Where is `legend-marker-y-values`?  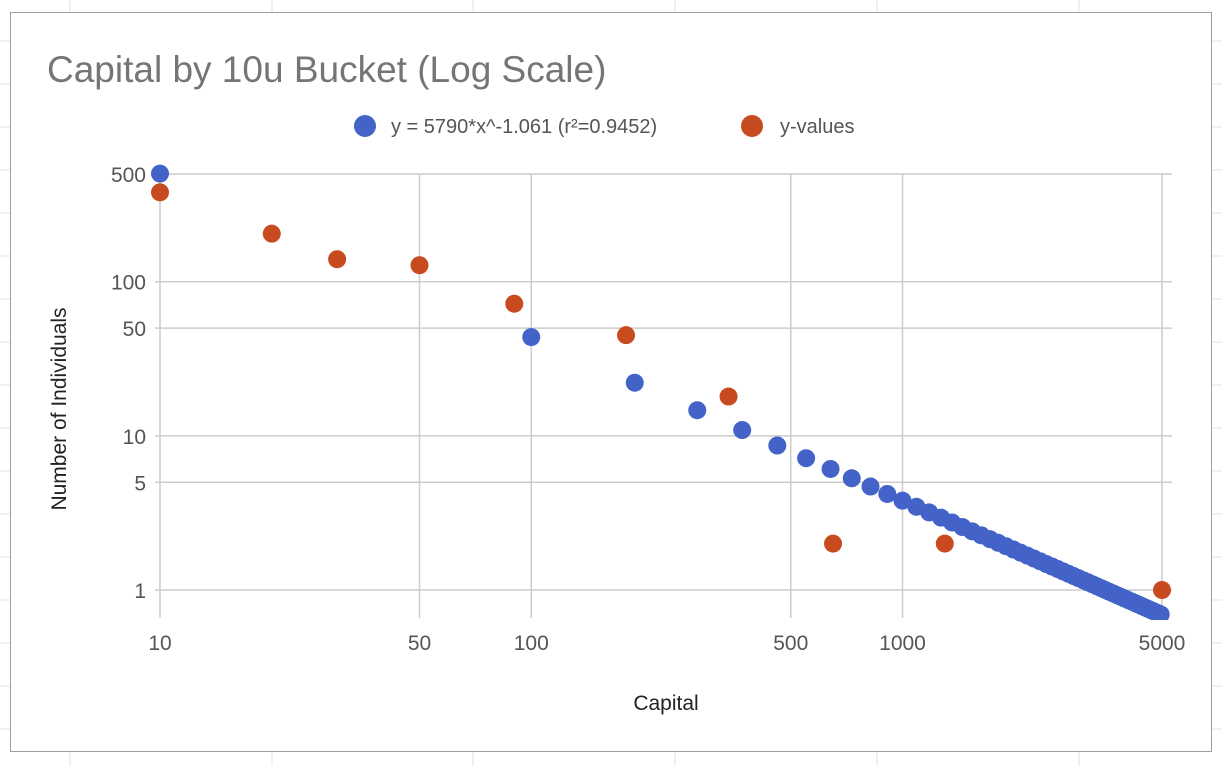 legend-marker-y-values is located at coordinates (752, 126).